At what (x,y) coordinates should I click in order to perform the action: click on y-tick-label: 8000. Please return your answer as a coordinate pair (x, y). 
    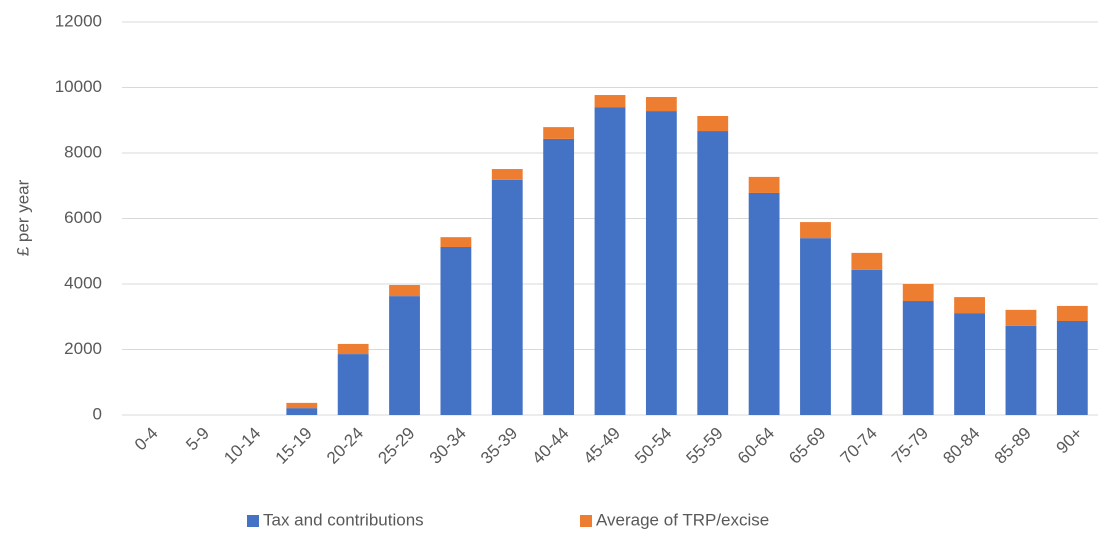
    Looking at the image, I should click on (83, 151).